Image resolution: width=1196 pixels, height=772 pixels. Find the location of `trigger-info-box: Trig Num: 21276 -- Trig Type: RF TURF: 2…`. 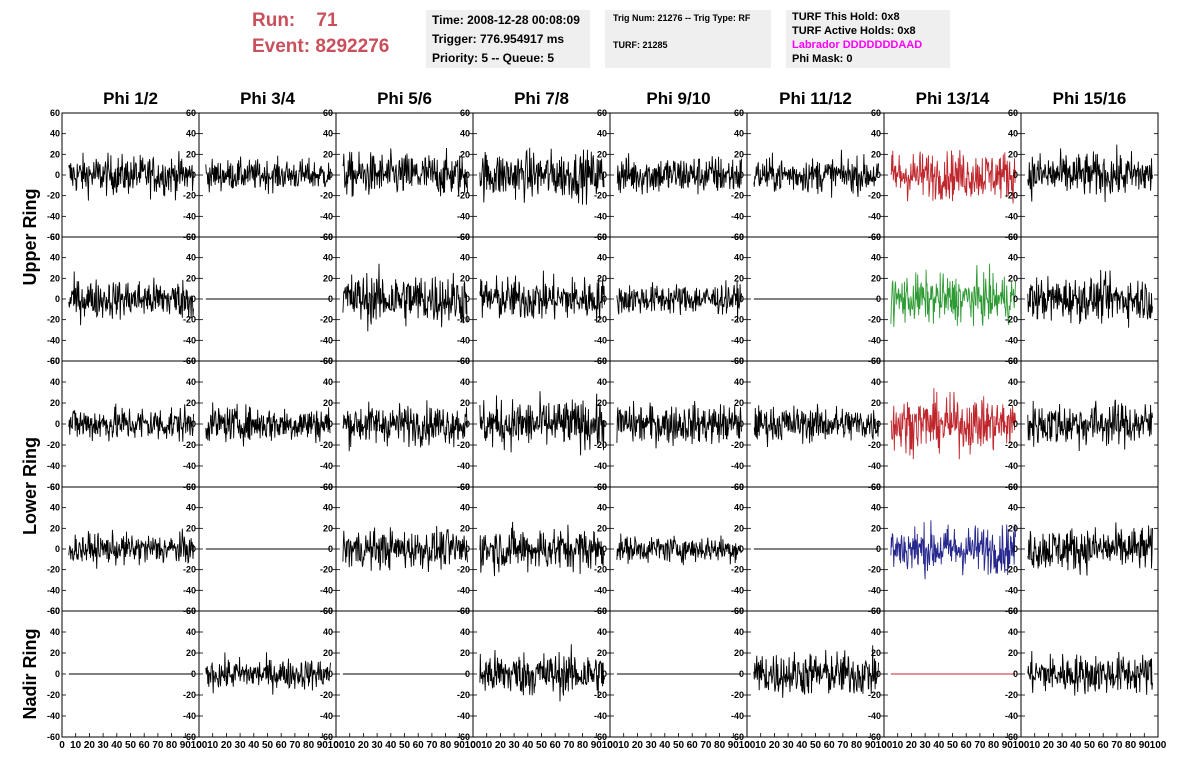

trigger-info-box: Trig Num: 21276 -- Trig Type: RF TURF: 2… is located at coordinates (688, 39).